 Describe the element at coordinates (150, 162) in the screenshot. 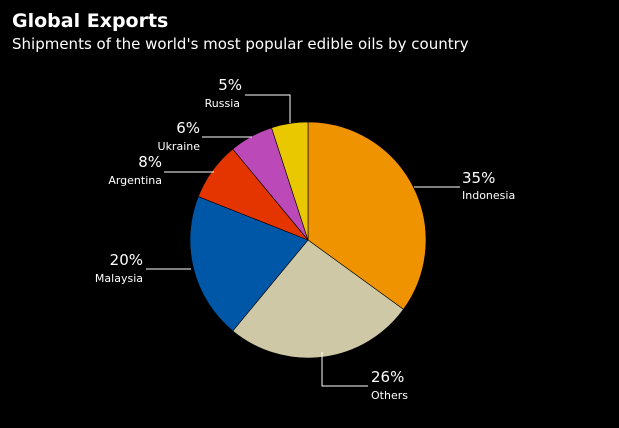

I see `data-label-value-argentina: 8%` at that location.